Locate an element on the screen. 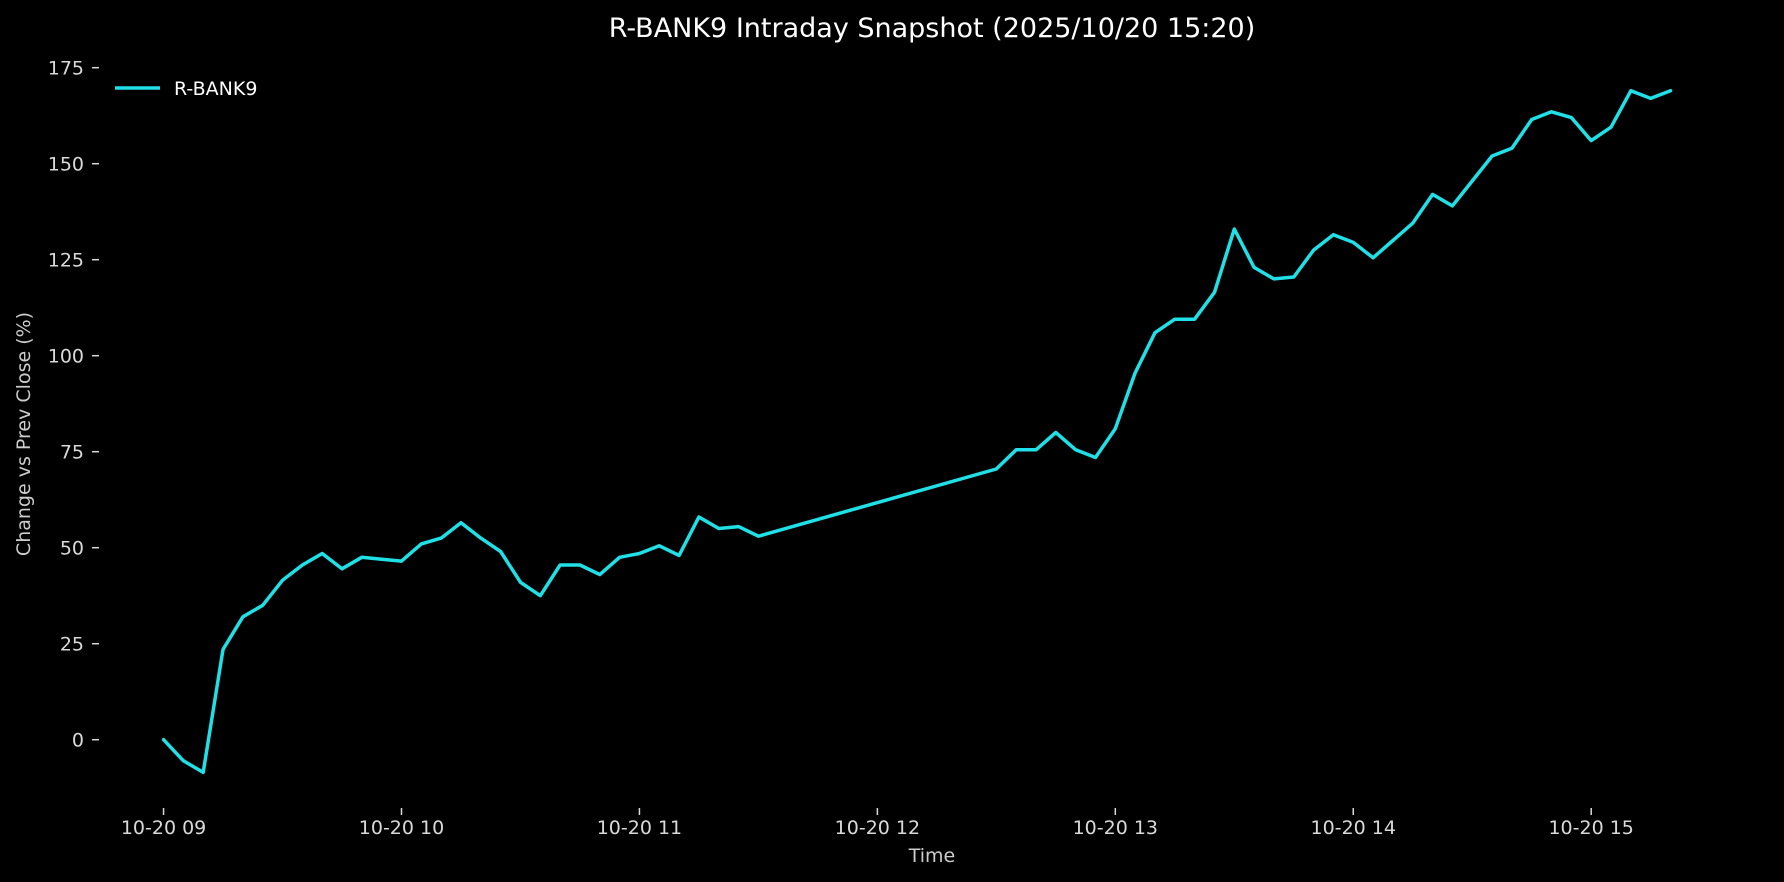 The width and height of the screenshot is (1784, 882). x-tick-label: 10-20 12 is located at coordinates (877, 828).